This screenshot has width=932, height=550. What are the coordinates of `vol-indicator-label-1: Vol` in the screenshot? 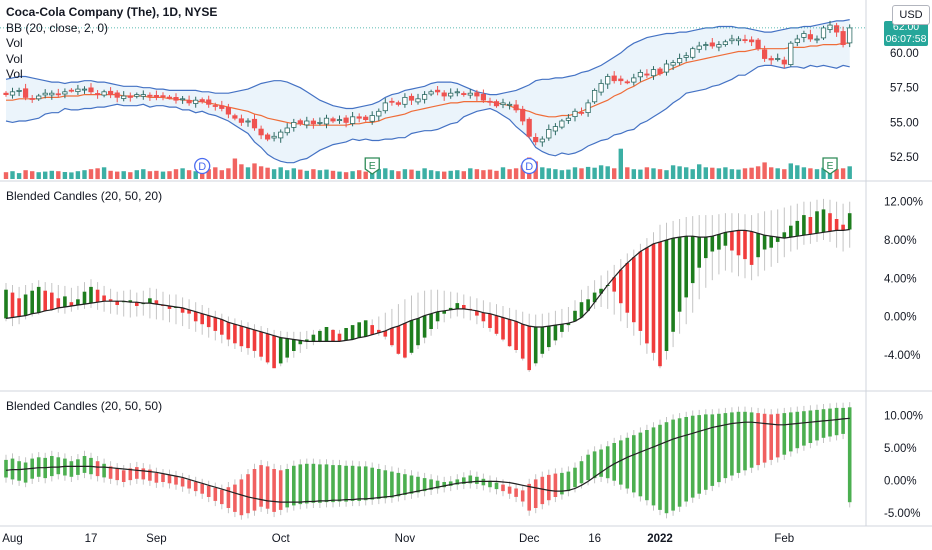 It's located at (14, 43).